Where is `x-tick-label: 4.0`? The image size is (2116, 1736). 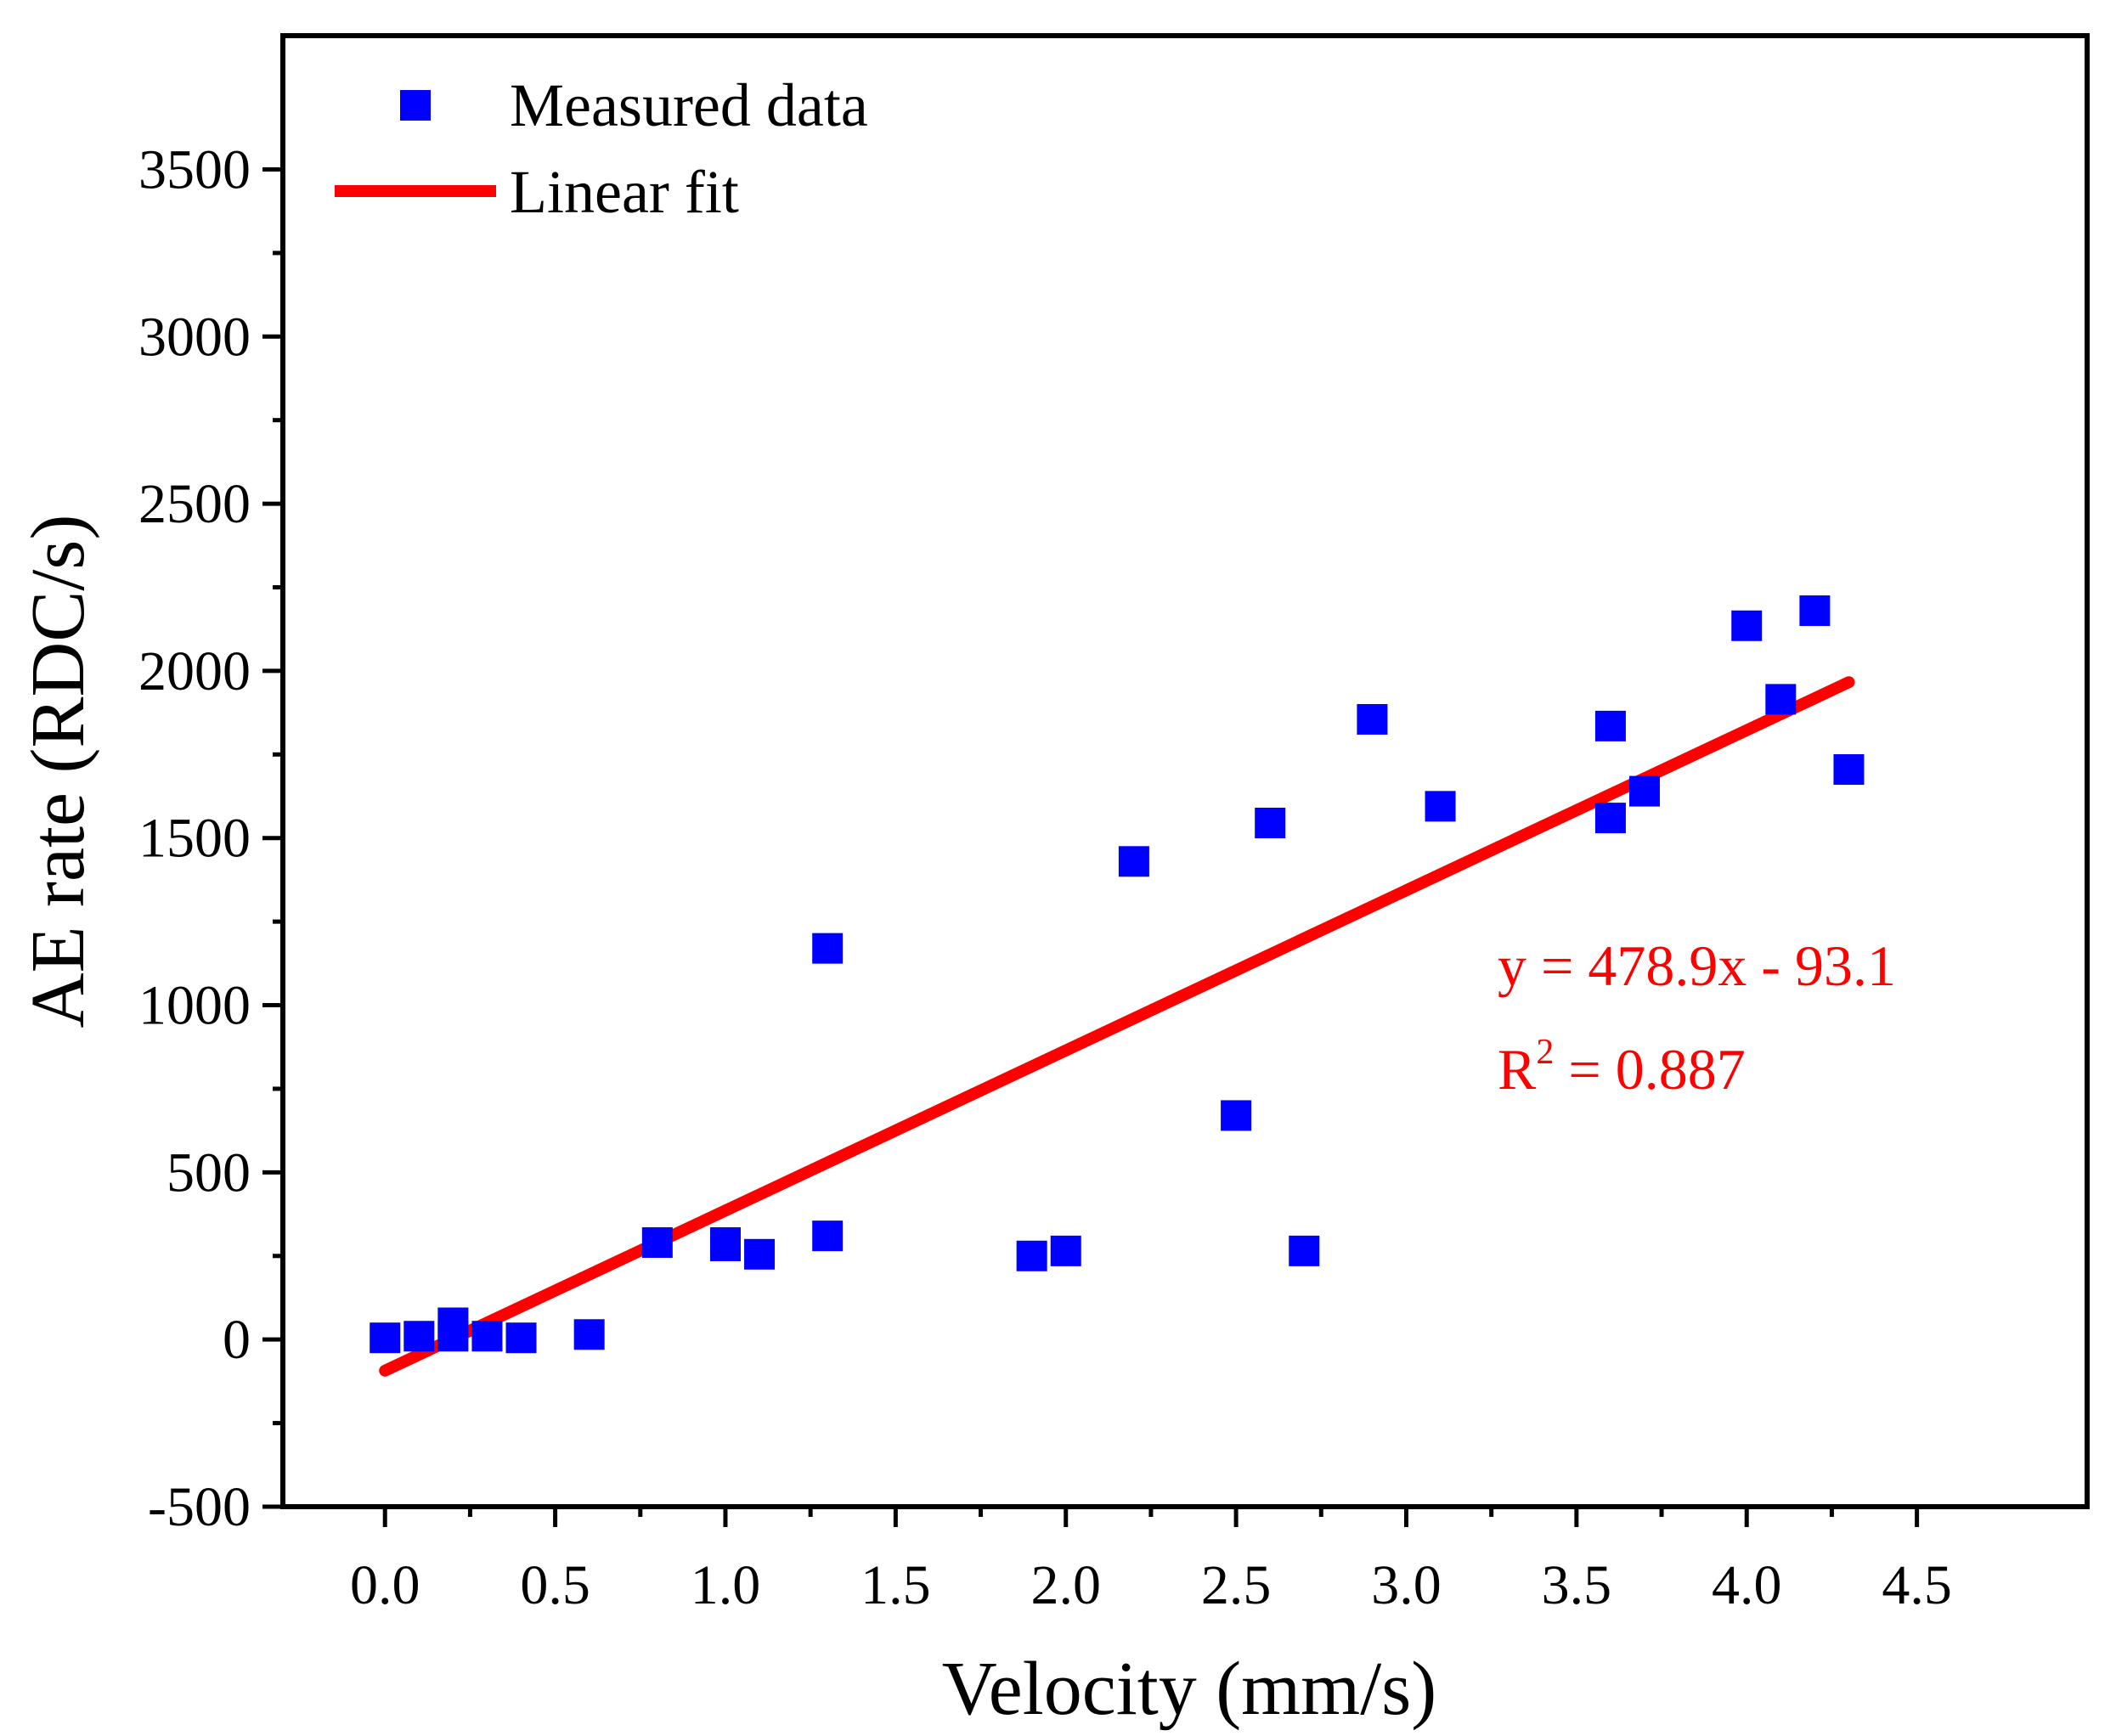 x-tick-label: 4.0 is located at coordinates (1747, 1585).